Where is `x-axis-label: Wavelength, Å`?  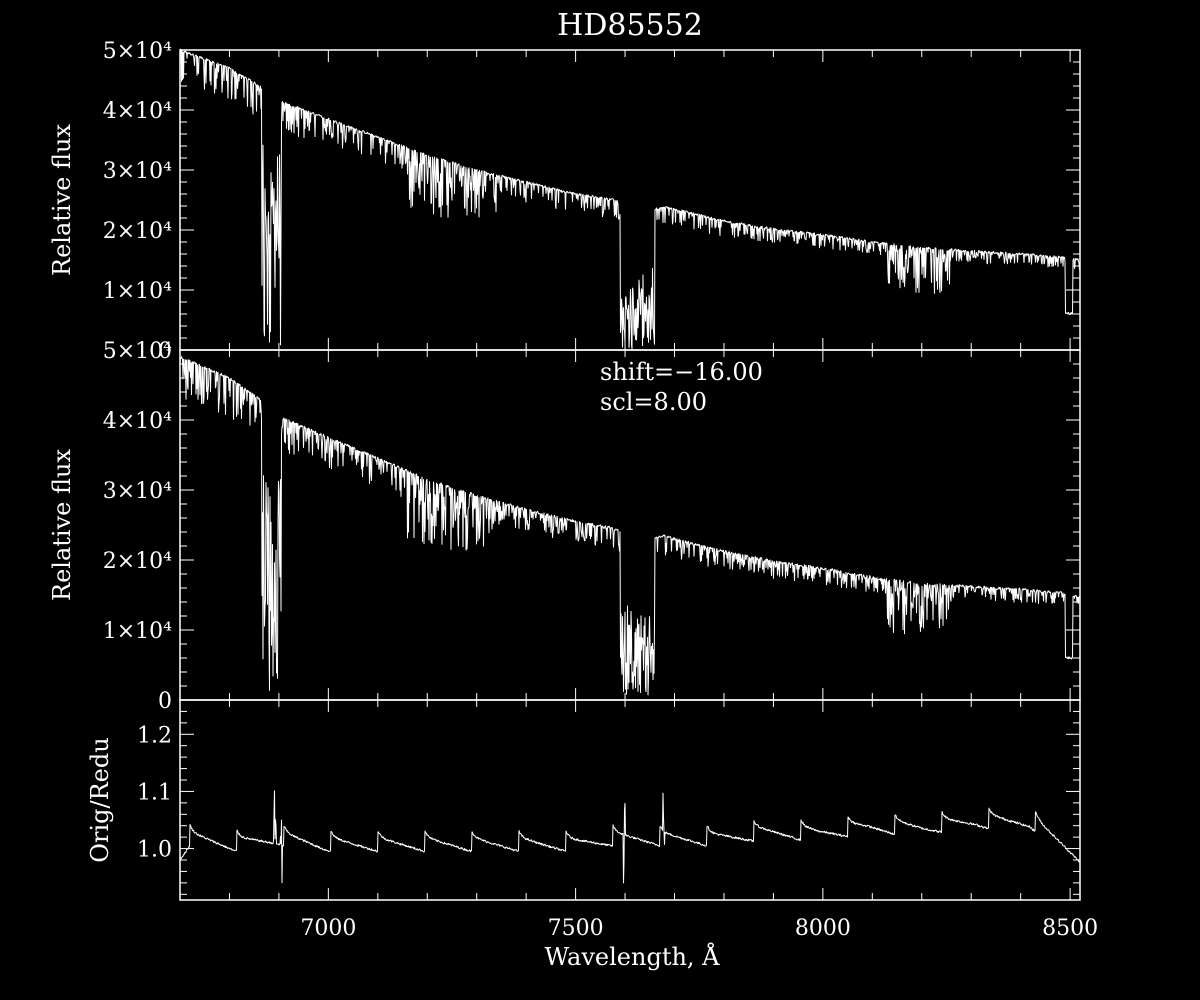
x-axis-label: Wavelength, Å is located at coordinates (632, 956).